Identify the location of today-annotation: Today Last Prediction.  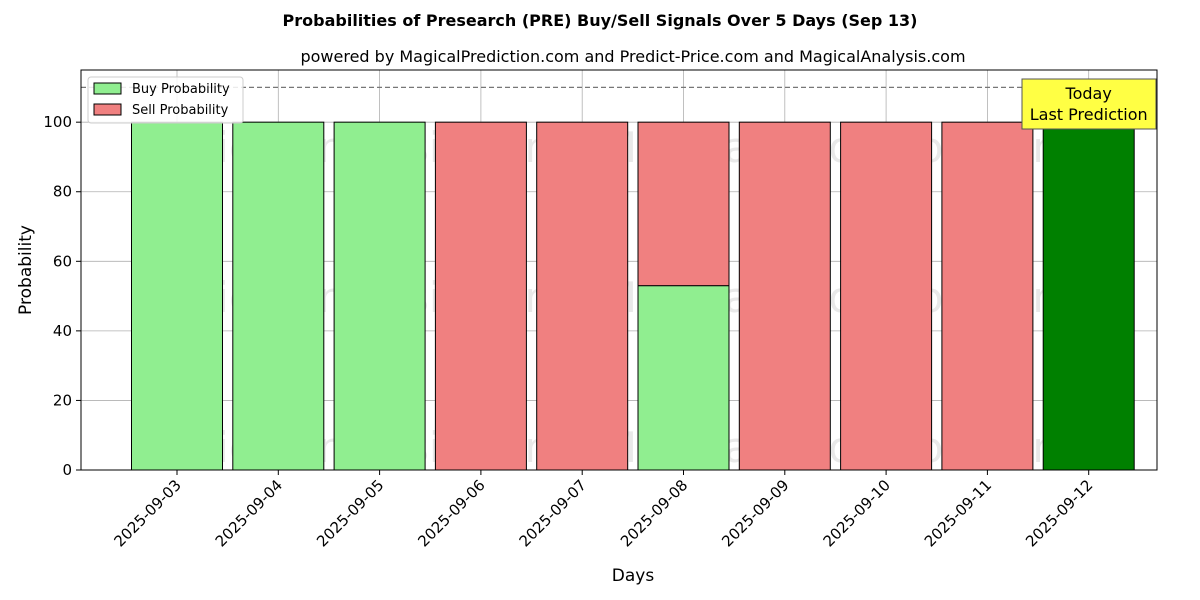
(1089, 104).